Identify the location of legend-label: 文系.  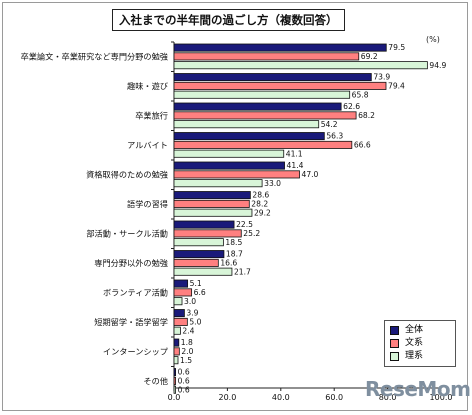
(414, 343).